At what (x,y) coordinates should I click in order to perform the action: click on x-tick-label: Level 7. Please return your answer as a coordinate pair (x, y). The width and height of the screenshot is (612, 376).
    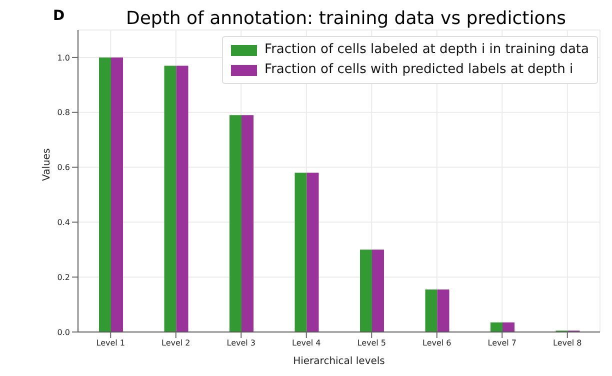
    Looking at the image, I should click on (502, 343).